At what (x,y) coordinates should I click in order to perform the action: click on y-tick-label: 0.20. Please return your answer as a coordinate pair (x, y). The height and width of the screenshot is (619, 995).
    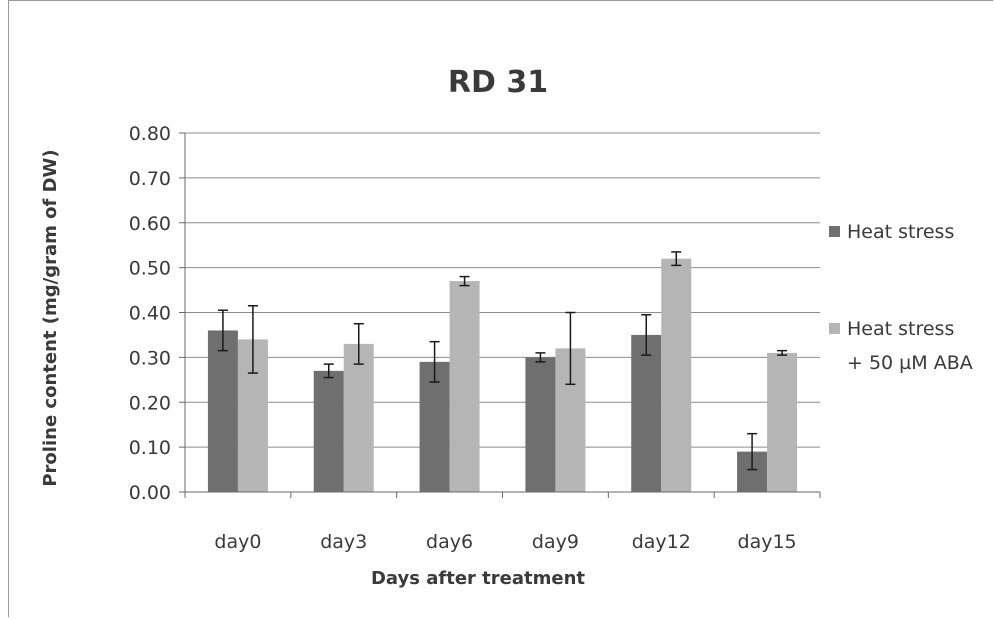
    Looking at the image, I should click on (150, 403).